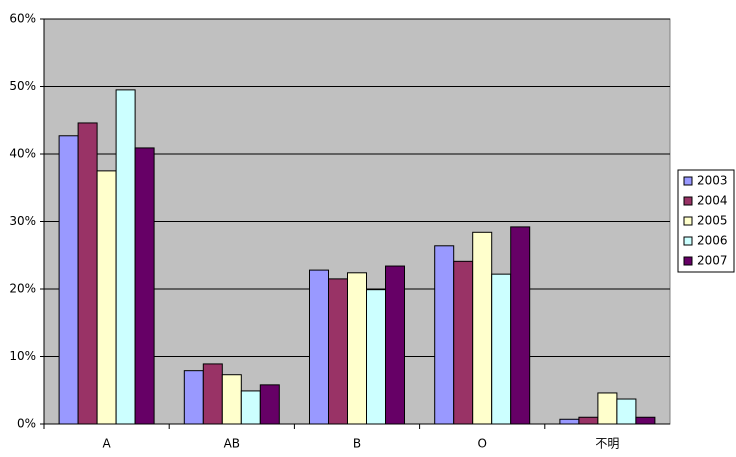  What do you see at coordinates (712, 241) in the screenshot?
I see `legend-label: 2006` at bounding box center [712, 241].